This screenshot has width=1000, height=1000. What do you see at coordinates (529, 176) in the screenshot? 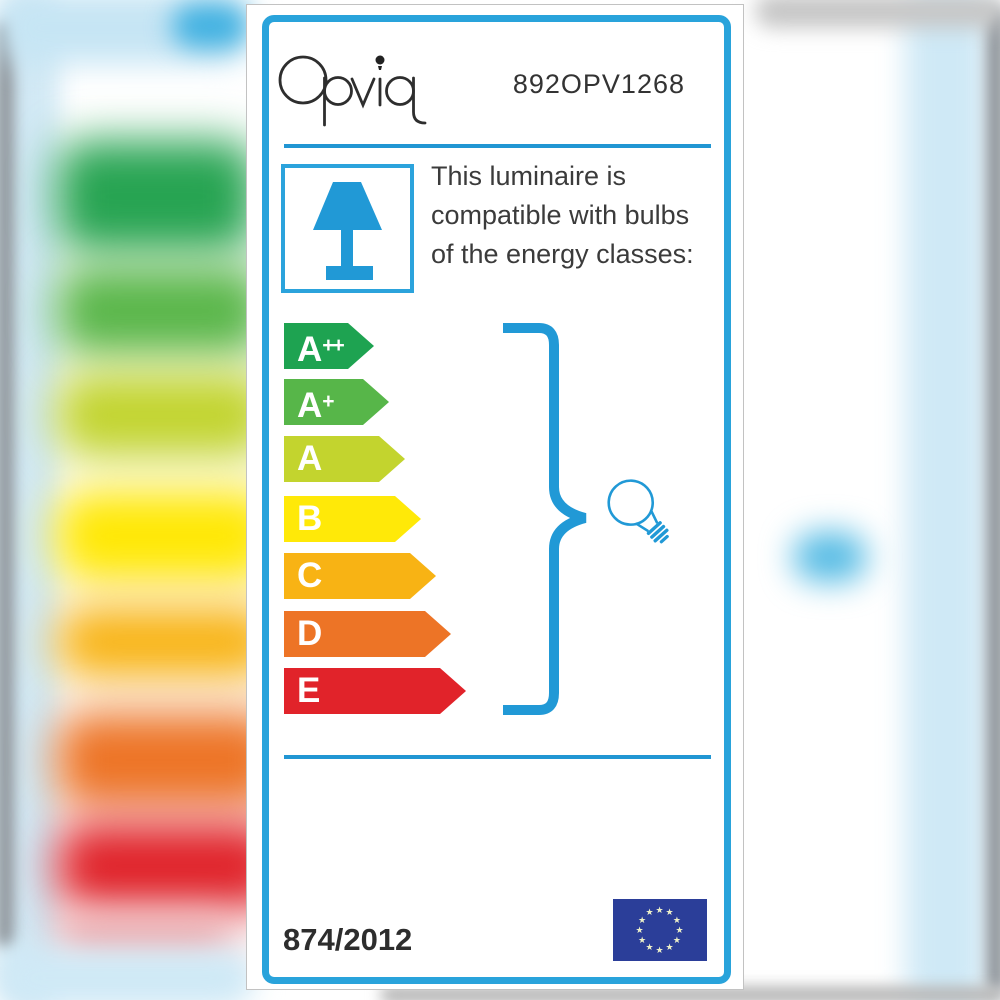
I see `description-line: This luminaire is` at bounding box center [529, 176].